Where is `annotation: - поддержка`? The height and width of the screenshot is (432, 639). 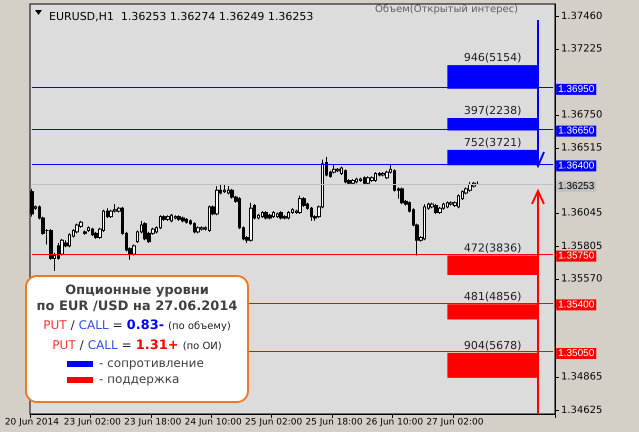 annotation: - поддержка is located at coordinates (139, 379).